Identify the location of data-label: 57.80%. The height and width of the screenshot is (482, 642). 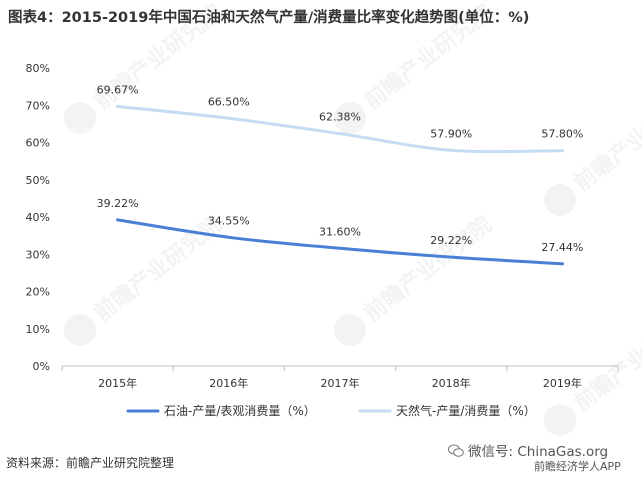
(562, 134).